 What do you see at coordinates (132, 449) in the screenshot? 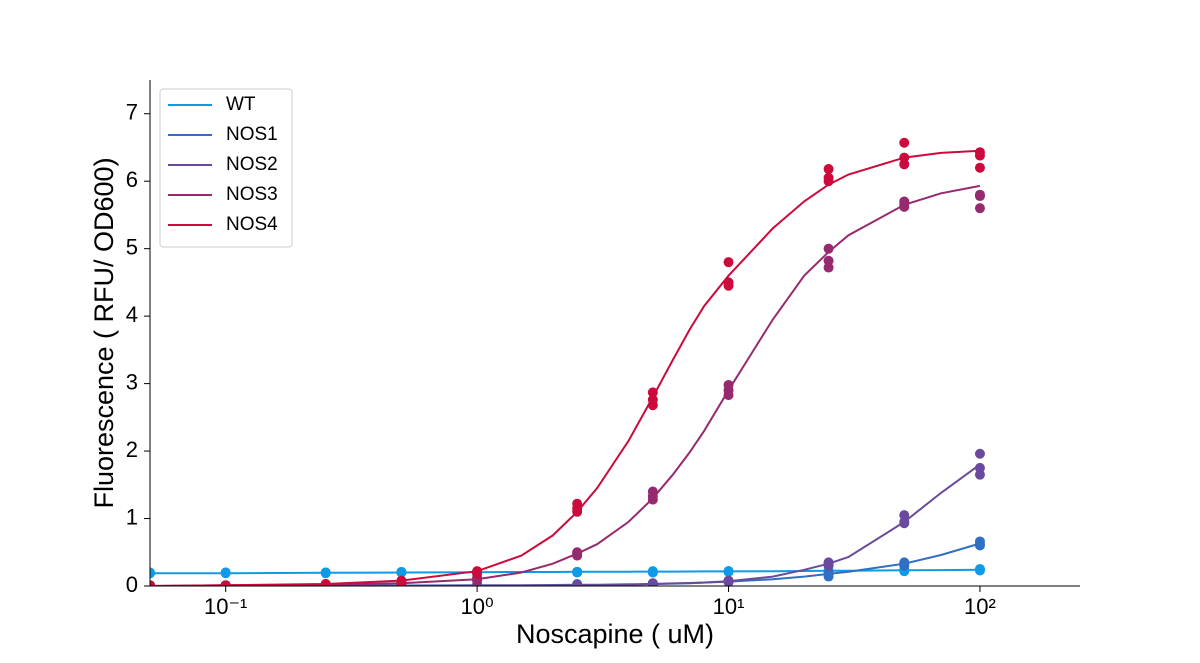
I see `y-tick-label: 2` at bounding box center [132, 449].